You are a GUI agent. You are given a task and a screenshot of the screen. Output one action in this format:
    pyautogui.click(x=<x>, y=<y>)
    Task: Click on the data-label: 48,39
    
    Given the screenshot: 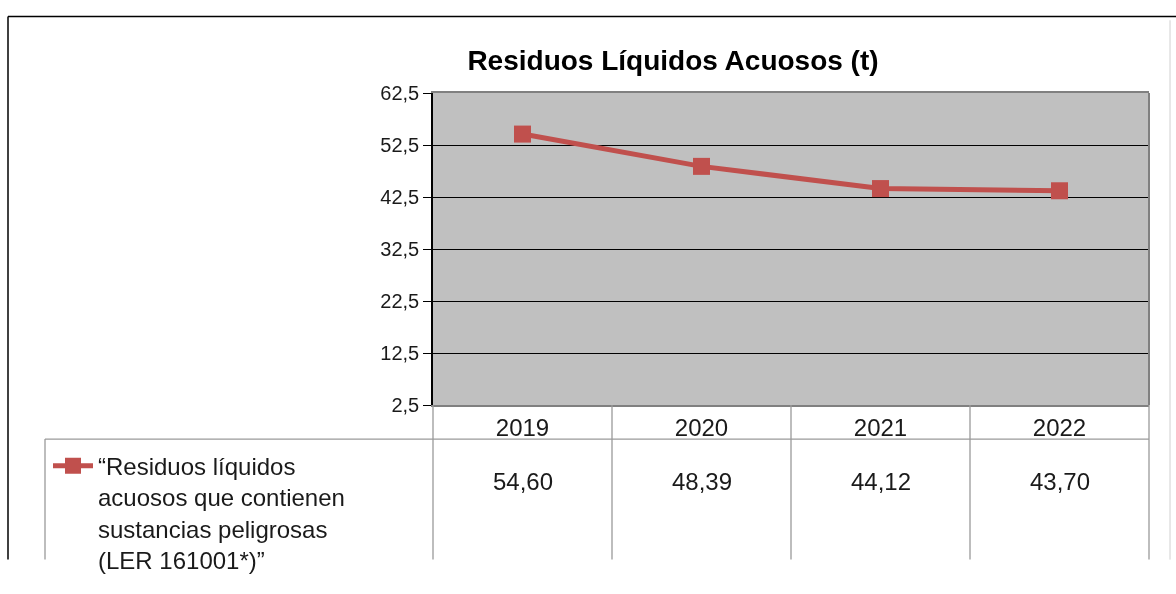 What is the action you would take?
    pyautogui.click(x=702, y=481)
    